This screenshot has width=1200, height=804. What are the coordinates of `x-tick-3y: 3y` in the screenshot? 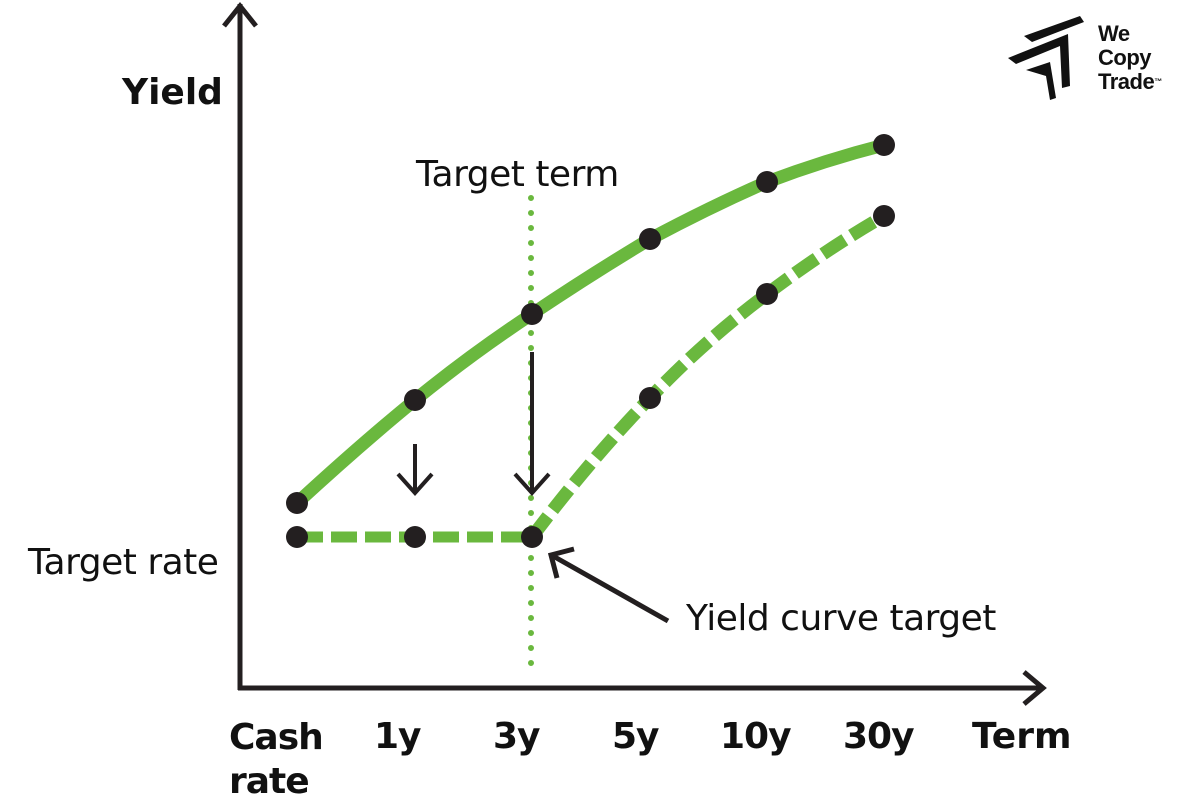 It's located at (517, 736).